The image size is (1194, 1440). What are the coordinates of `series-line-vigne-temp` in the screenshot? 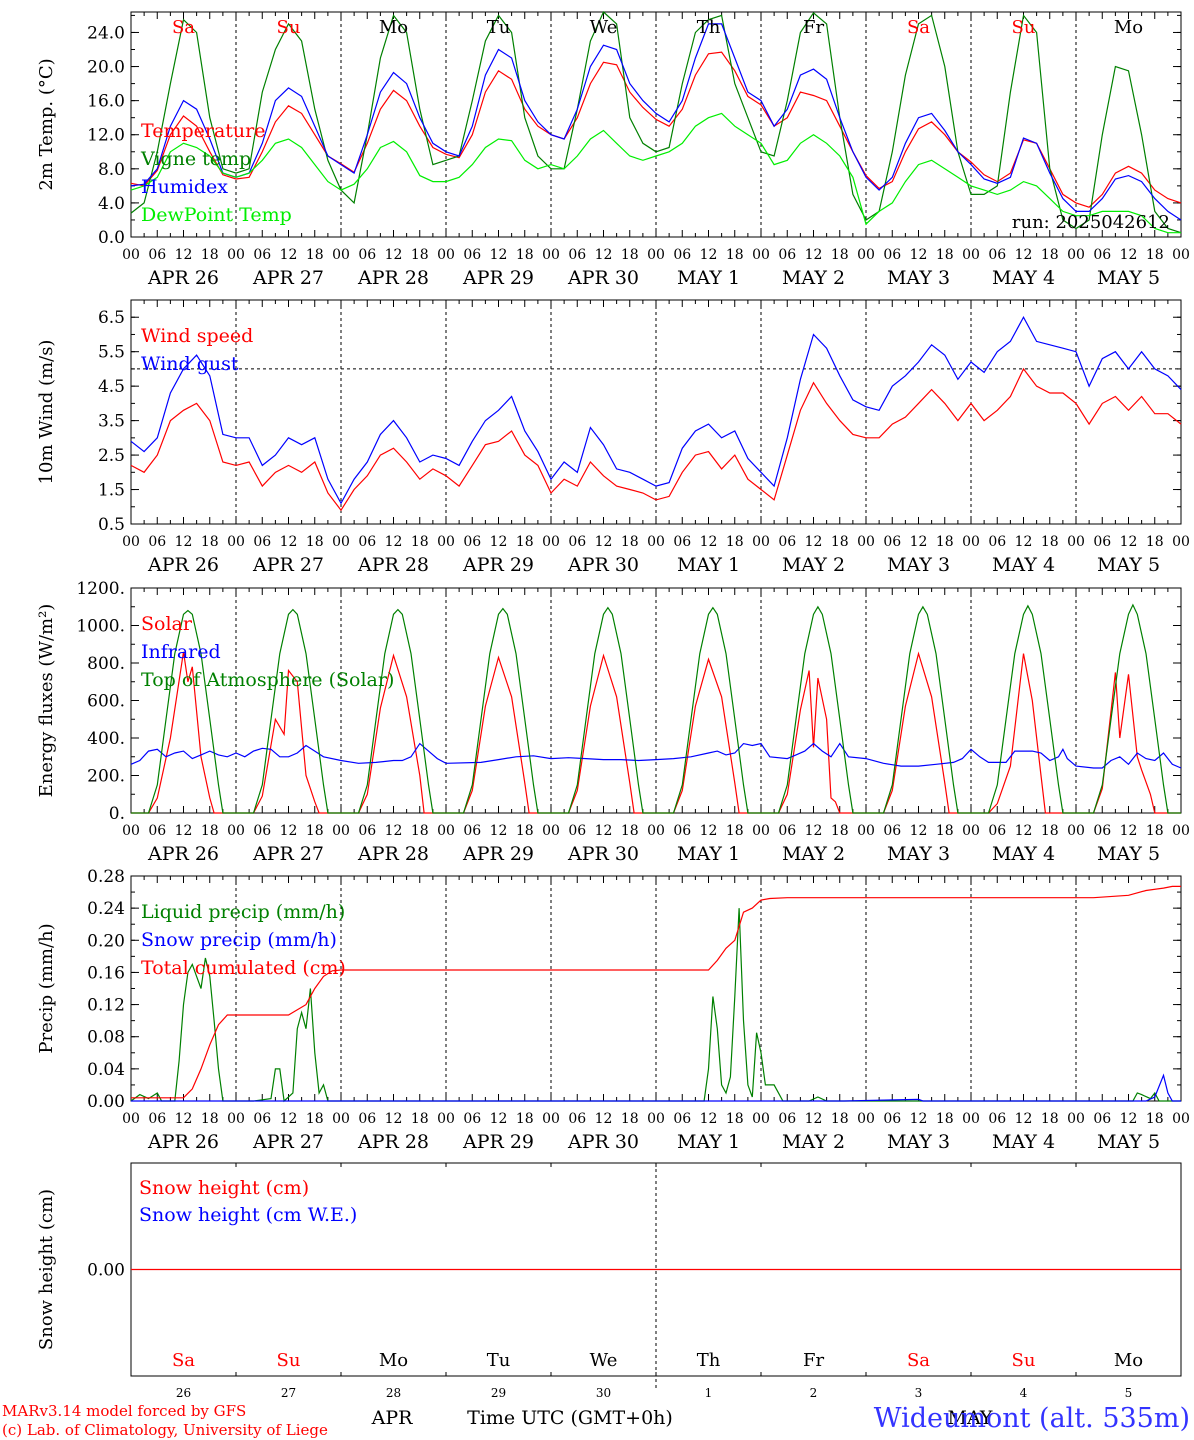 It's located at (656, 122).